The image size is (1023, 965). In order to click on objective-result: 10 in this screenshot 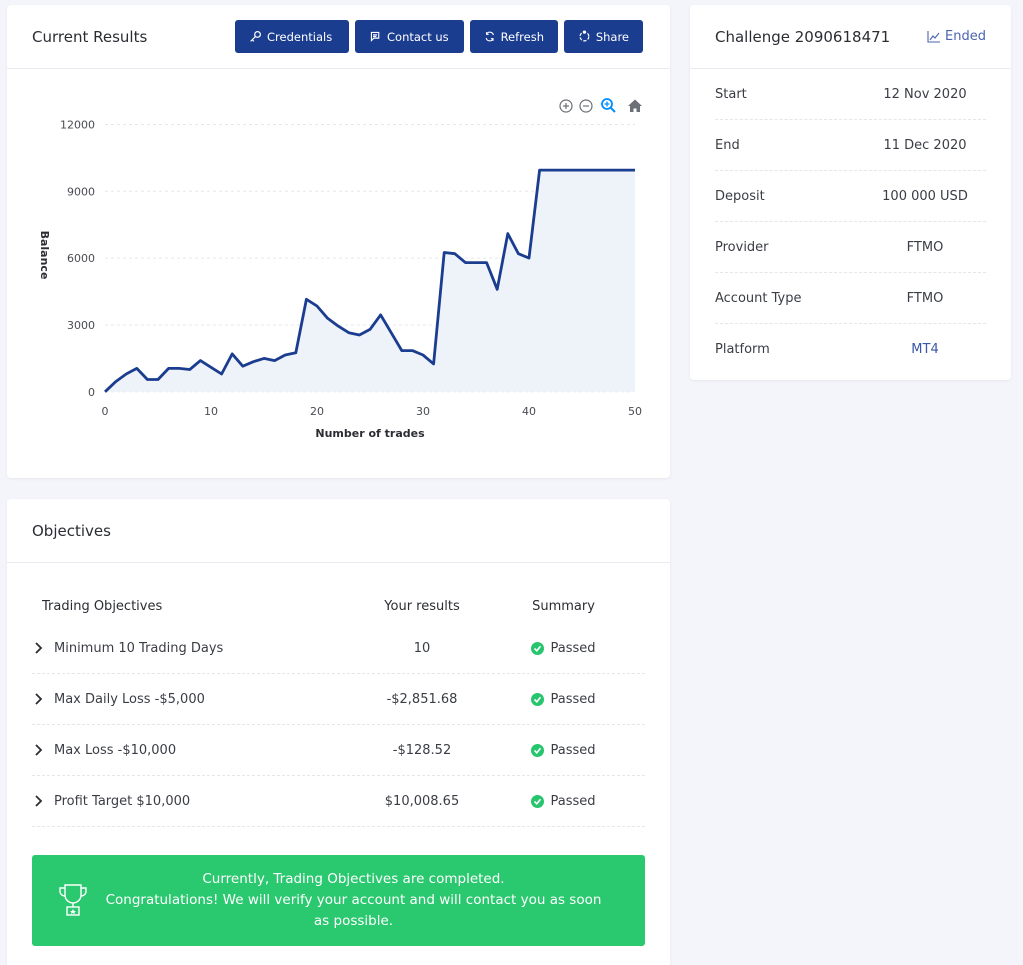, I will do `click(422, 648)`.